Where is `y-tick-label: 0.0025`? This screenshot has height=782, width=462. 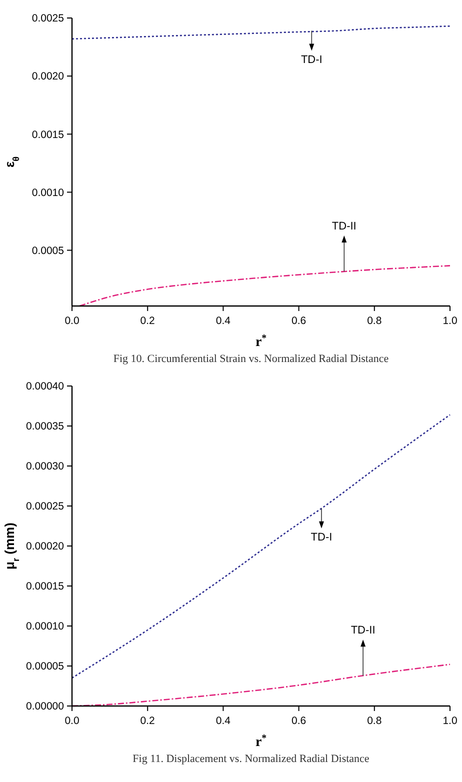 y-tick-label: 0.0025 is located at coordinates (48, 18).